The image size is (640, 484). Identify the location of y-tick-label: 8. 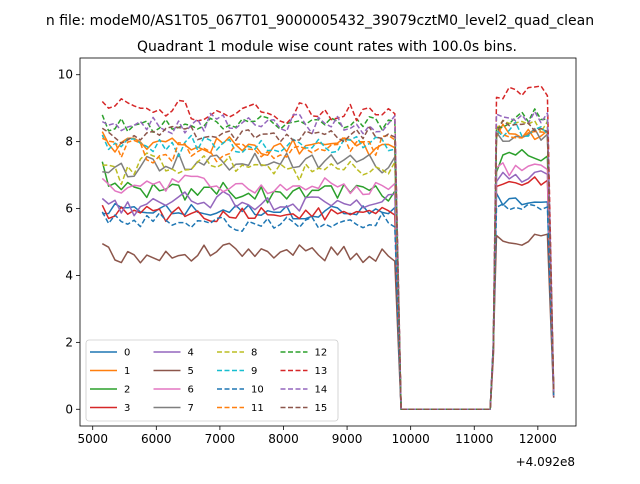
(69, 142).